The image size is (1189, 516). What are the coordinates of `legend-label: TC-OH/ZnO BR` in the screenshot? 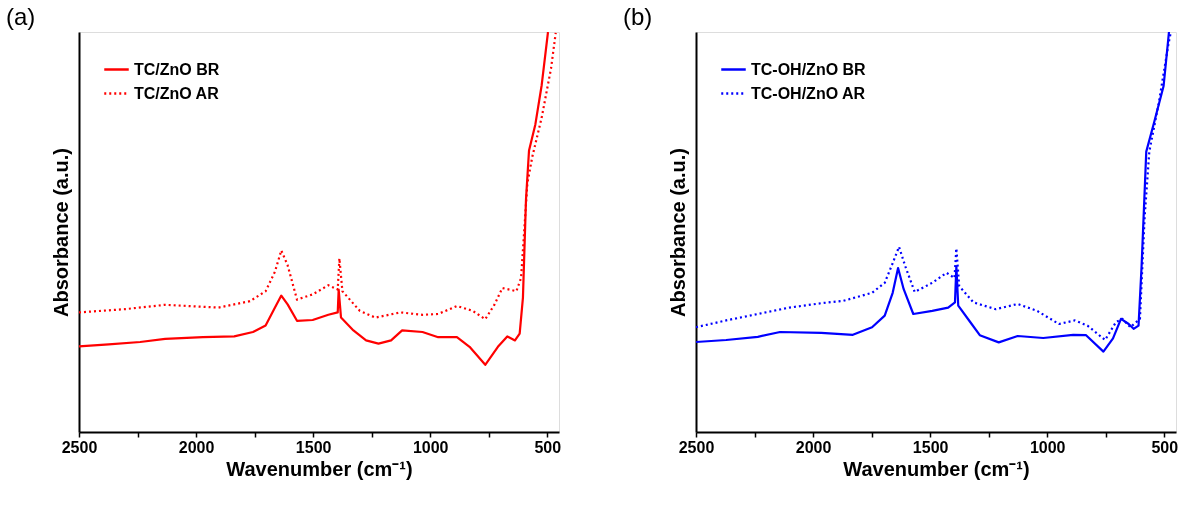 It's located at (809, 69).